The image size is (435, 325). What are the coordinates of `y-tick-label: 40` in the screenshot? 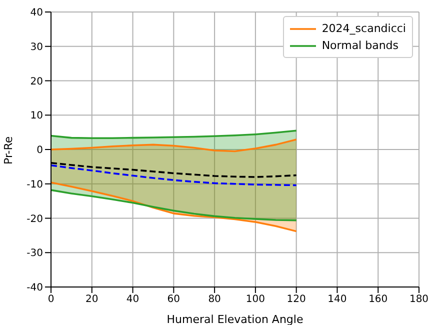 It's located at (36, 13).